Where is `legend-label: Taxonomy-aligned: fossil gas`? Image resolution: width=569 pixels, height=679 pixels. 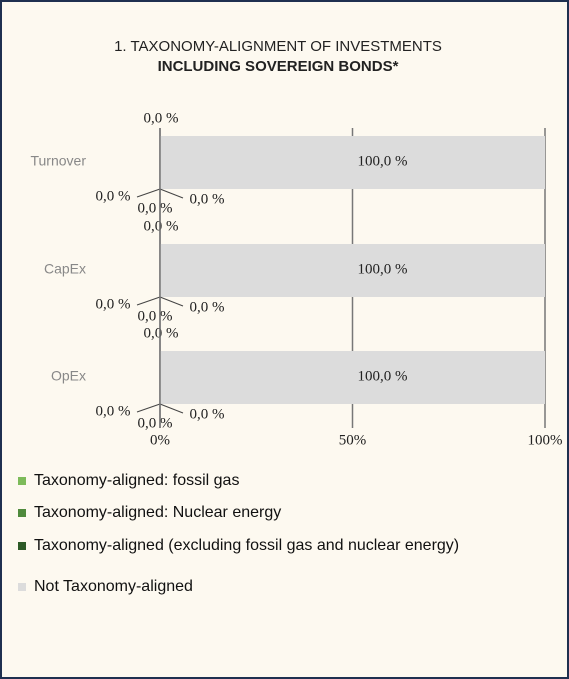
legend-label: Taxonomy-aligned: fossil gas is located at coordinates (136, 480).